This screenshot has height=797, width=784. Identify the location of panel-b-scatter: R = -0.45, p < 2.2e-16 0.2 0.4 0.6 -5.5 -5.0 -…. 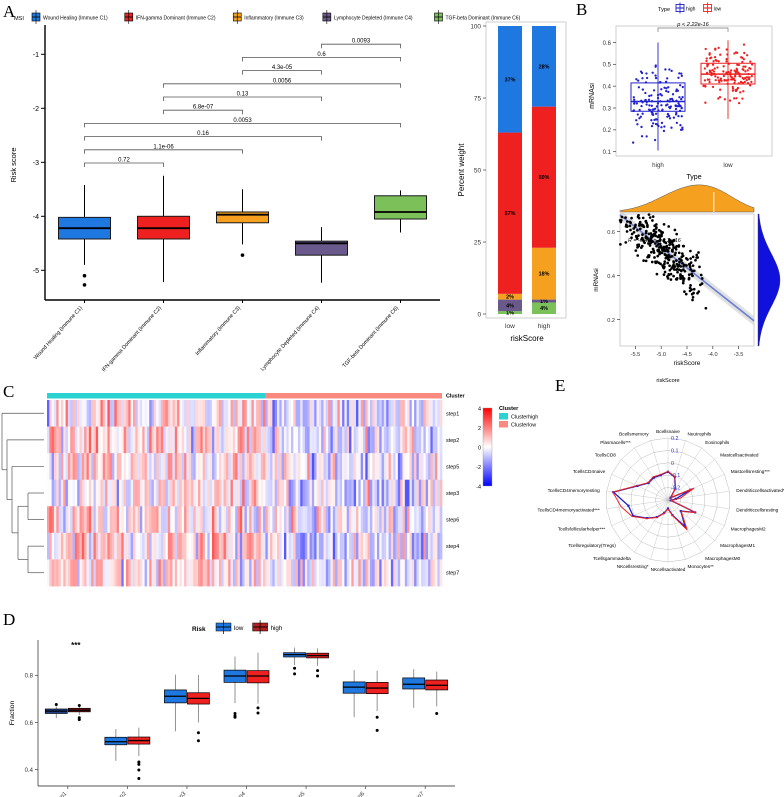
(678, 280).